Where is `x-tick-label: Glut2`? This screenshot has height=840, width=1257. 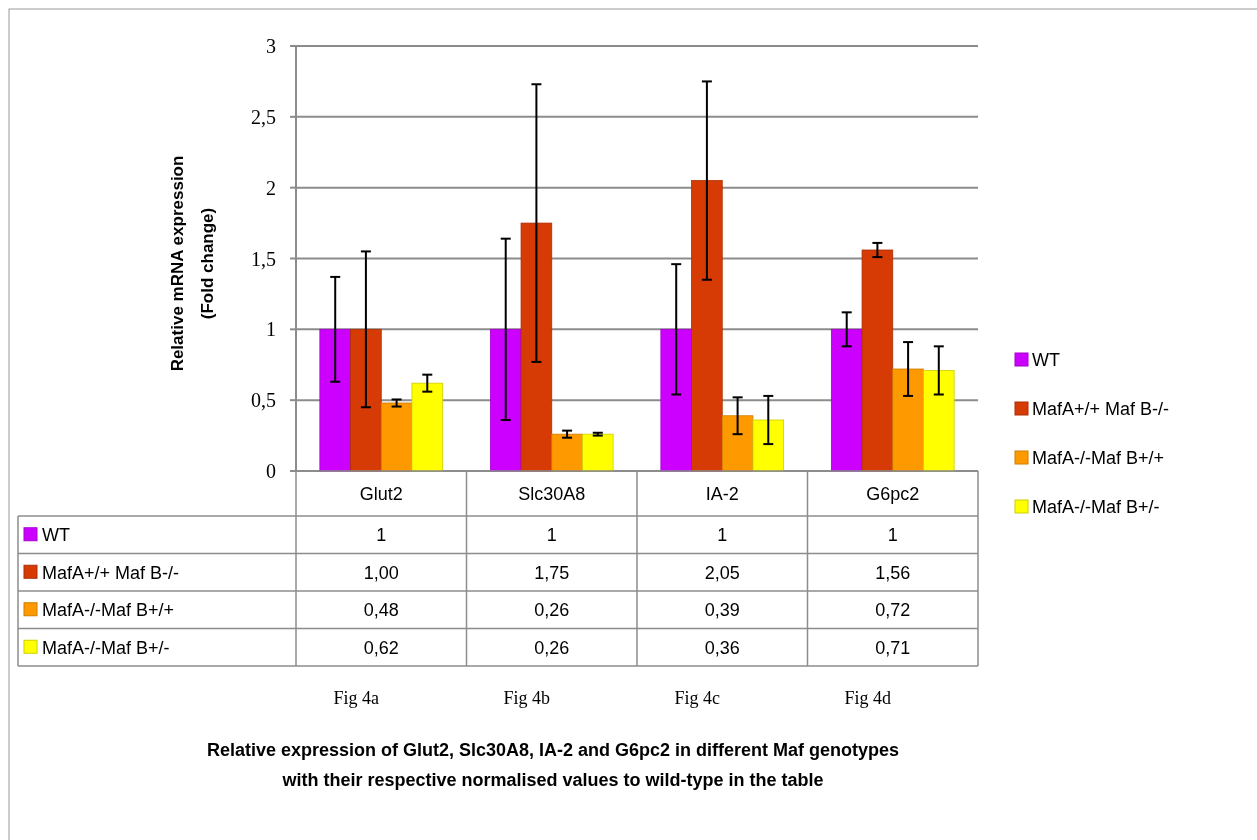 x-tick-label: Glut2 is located at coordinates (381, 493).